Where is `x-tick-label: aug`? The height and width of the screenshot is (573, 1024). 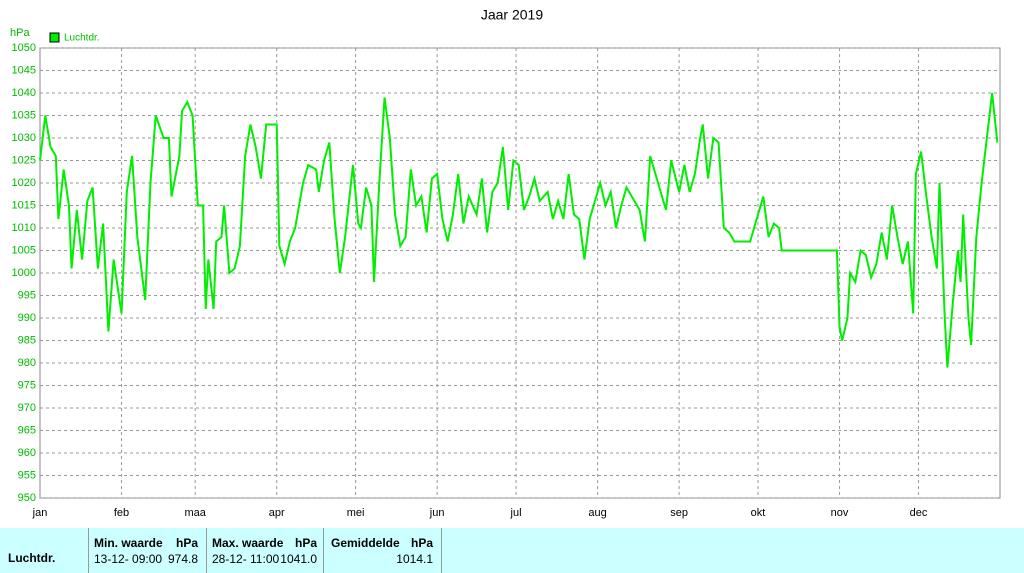
x-tick-label: aug is located at coordinates (597, 513).